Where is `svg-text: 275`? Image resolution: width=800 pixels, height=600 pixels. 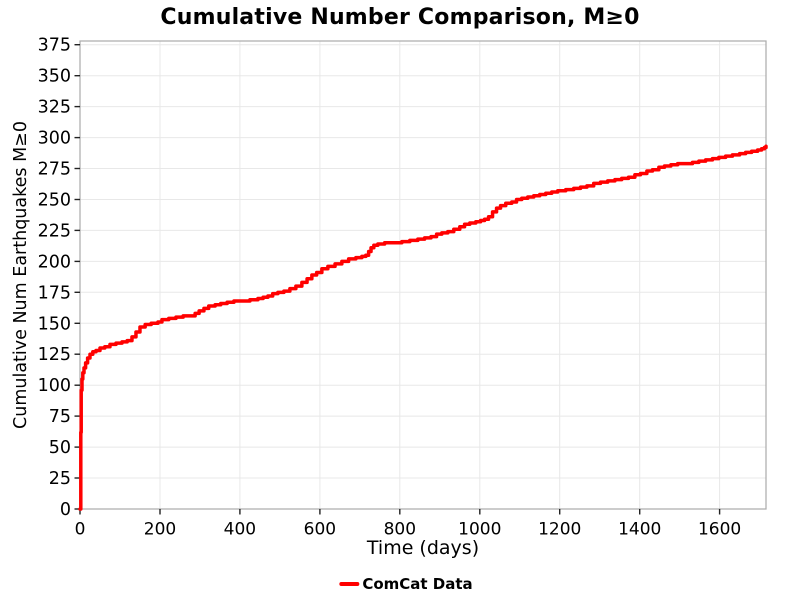
svg-text: 275 is located at coordinates (54, 170).